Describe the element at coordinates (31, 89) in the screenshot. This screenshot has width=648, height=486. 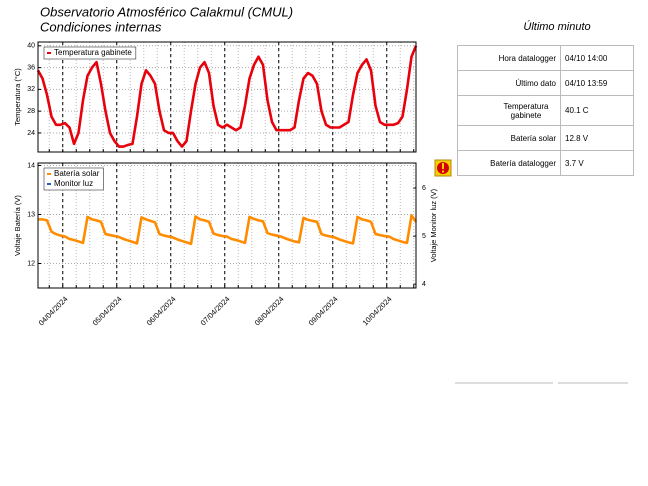
I see `y-tick-label: 32` at that location.